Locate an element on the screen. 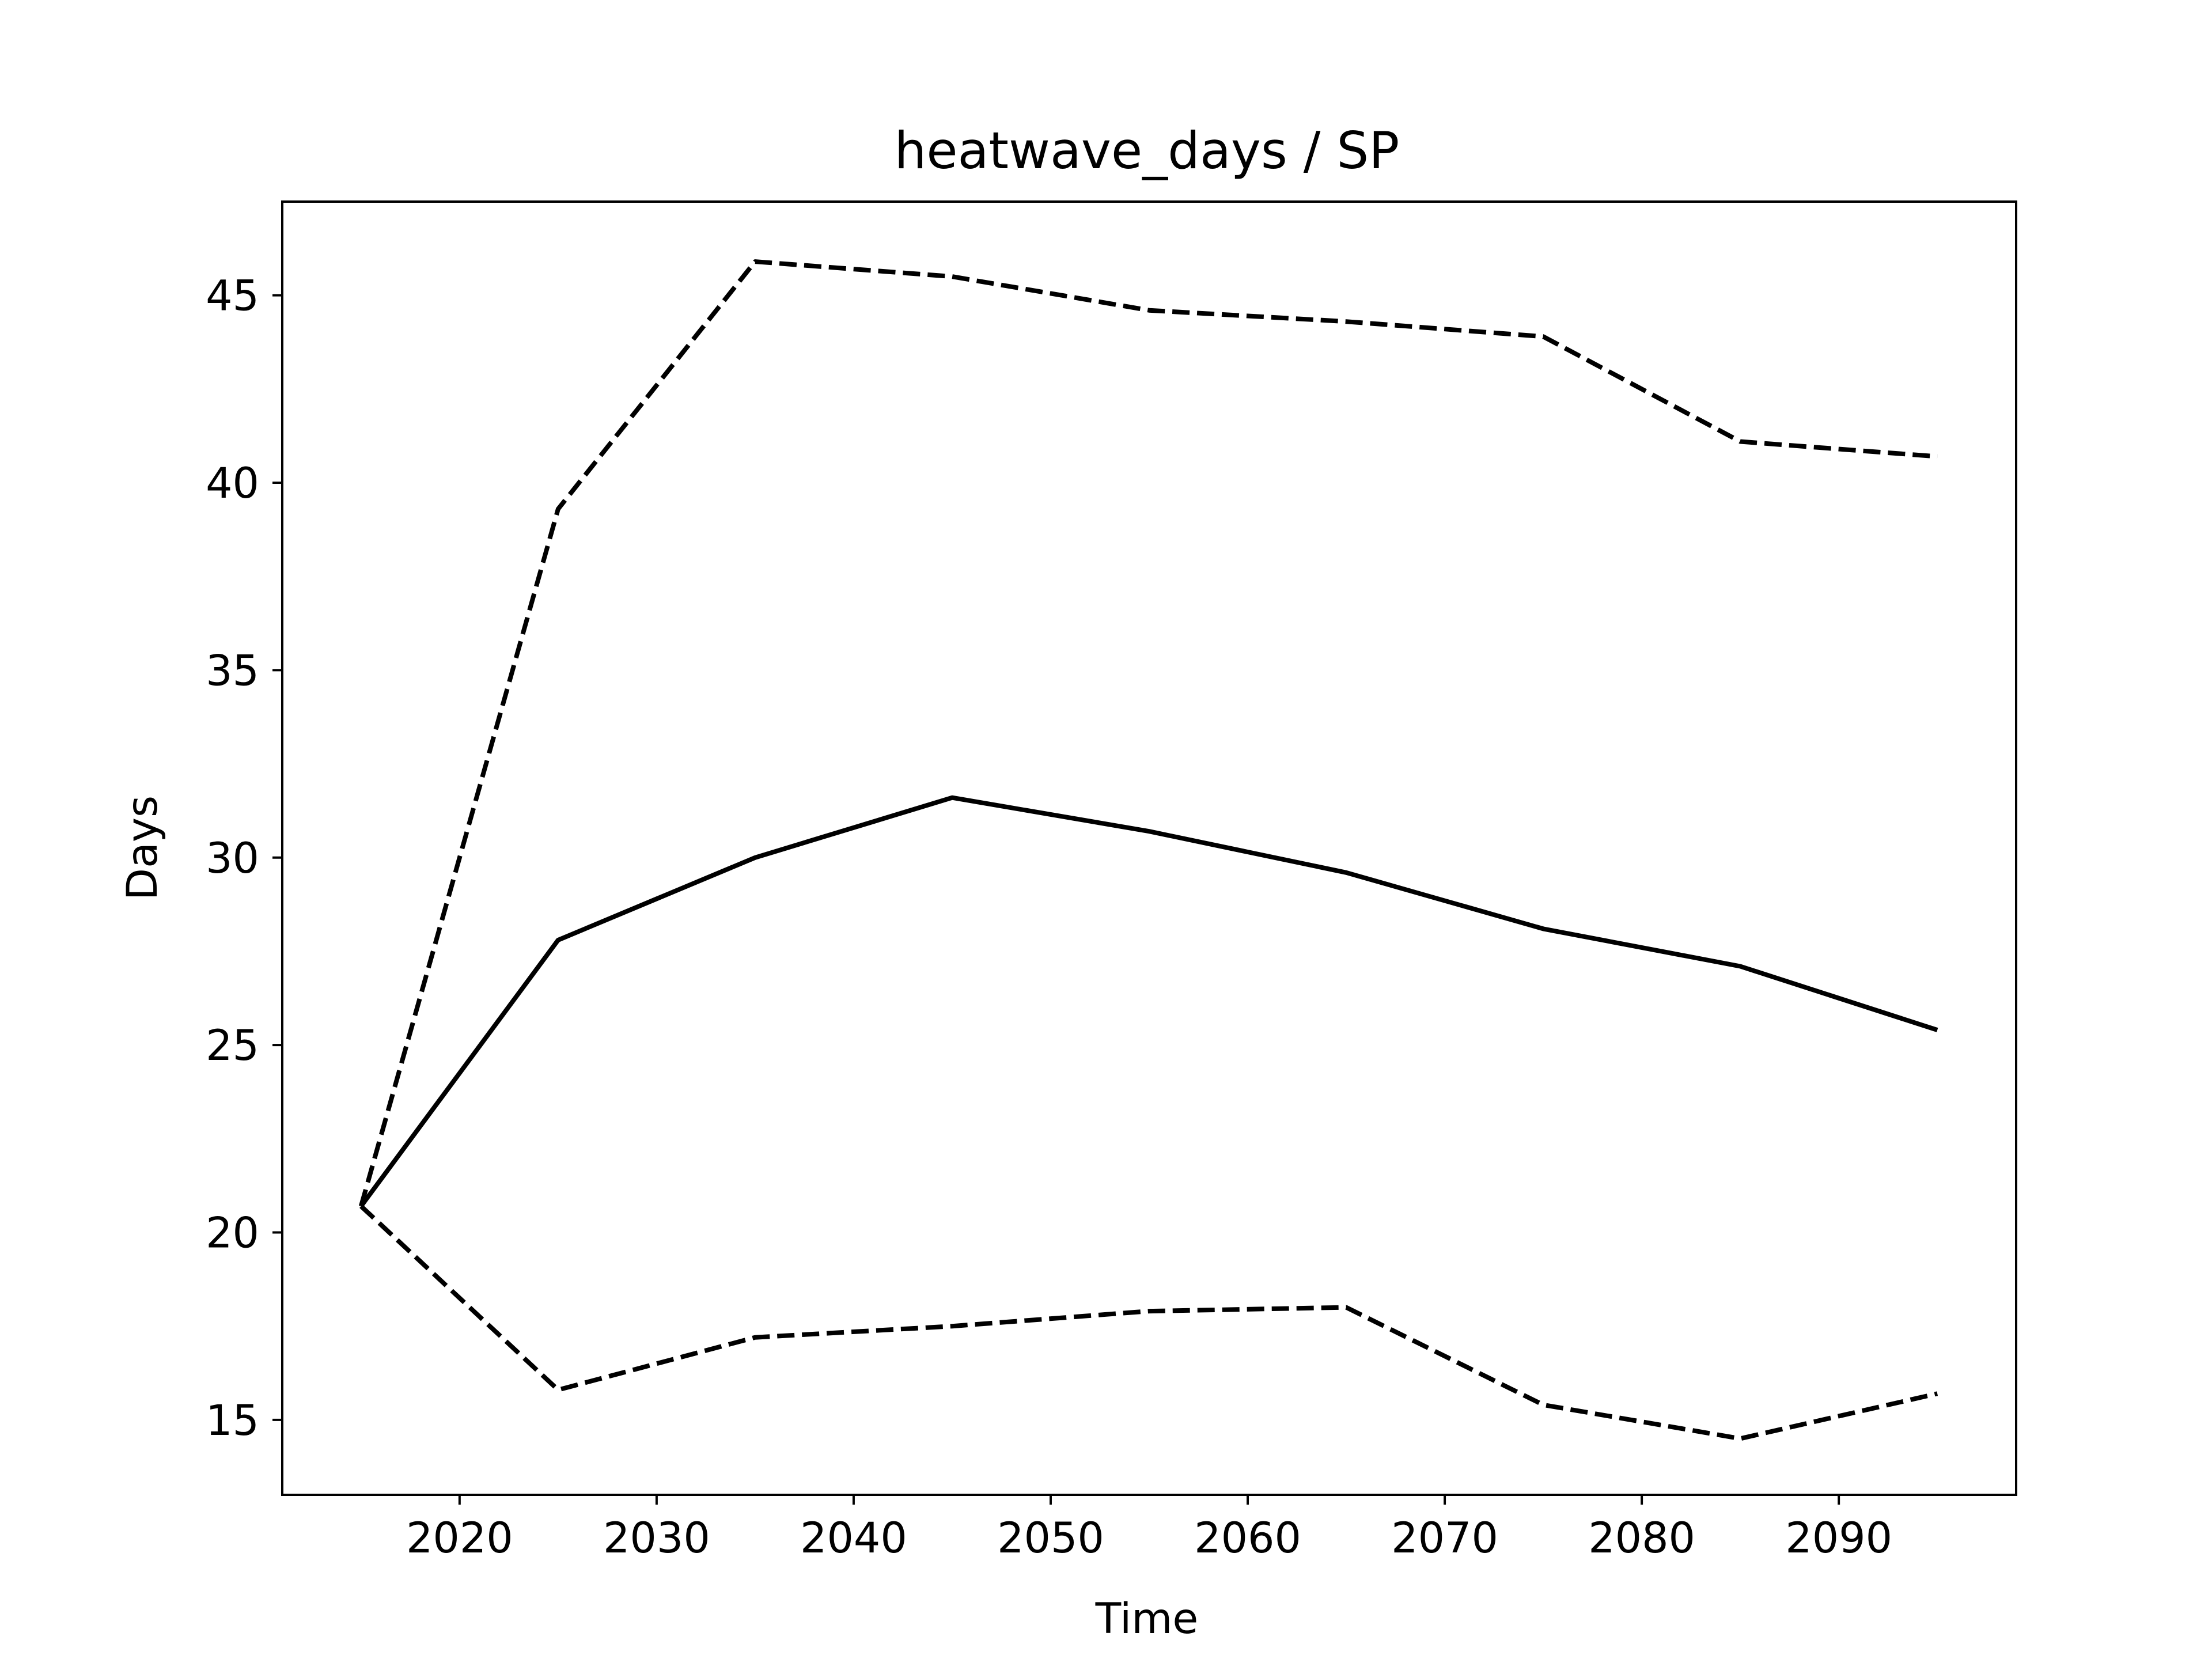 The height and width of the screenshot is (1659, 2212). x-tick-label: 2060 is located at coordinates (1247, 1538).